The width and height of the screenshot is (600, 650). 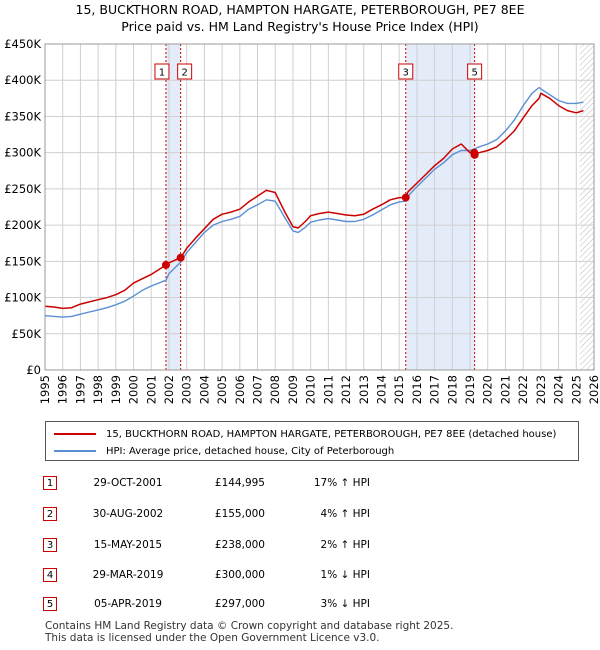 I want to click on x-tick-label: 2023, so click(x=541, y=389).